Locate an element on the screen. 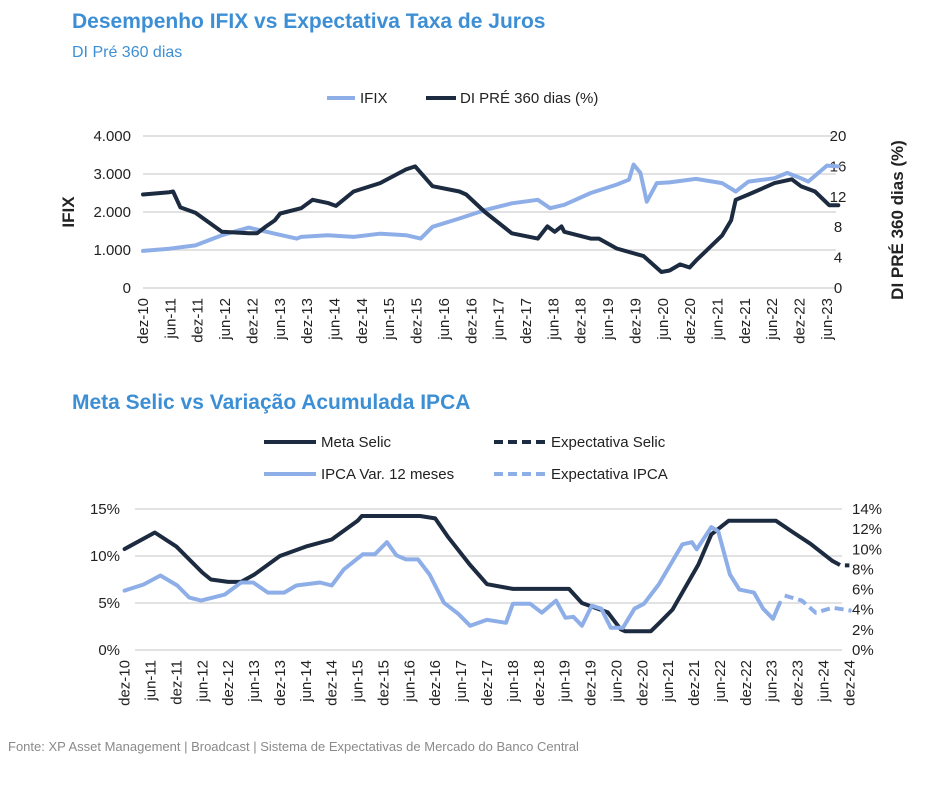 This screenshot has height=792, width=929. y2-tick-label: 8% is located at coordinates (863, 569).